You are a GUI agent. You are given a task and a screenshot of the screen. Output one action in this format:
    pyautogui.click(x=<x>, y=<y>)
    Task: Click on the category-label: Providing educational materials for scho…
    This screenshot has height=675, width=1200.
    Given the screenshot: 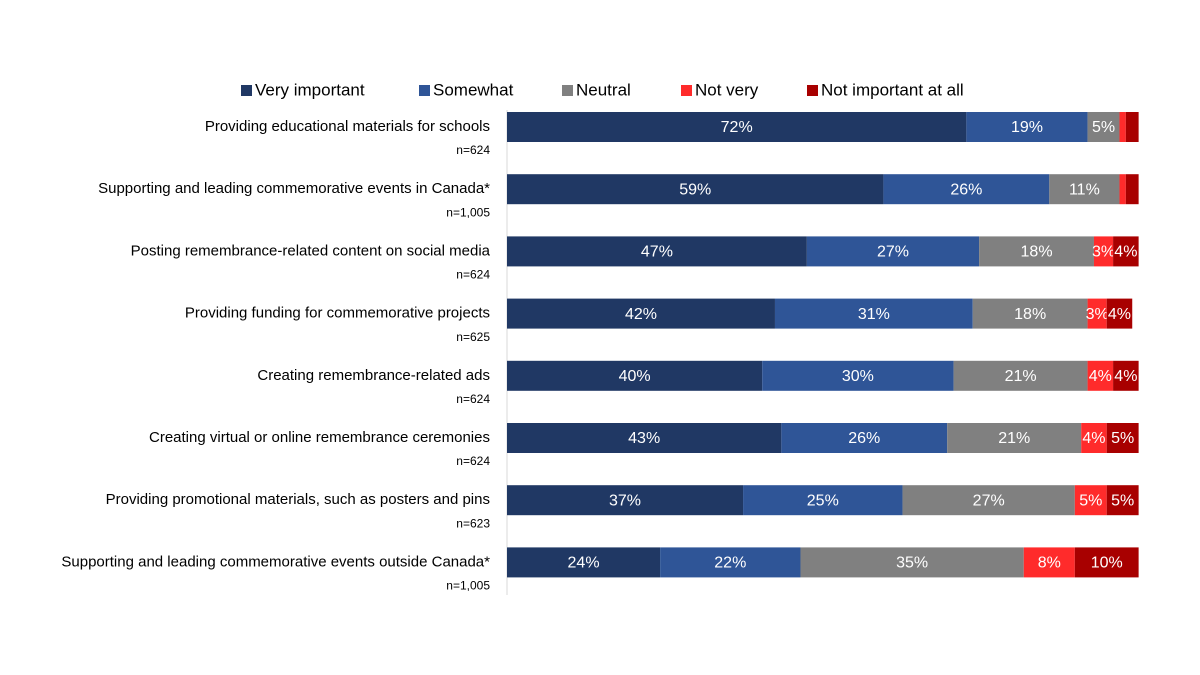 What is the action you would take?
    pyautogui.click(x=347, y=126)
    